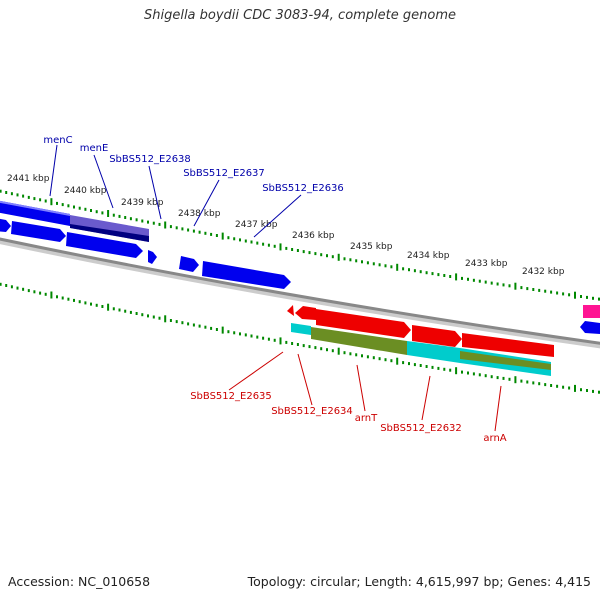  I want to click on gene-label-menC: menC, so click(57, 140).